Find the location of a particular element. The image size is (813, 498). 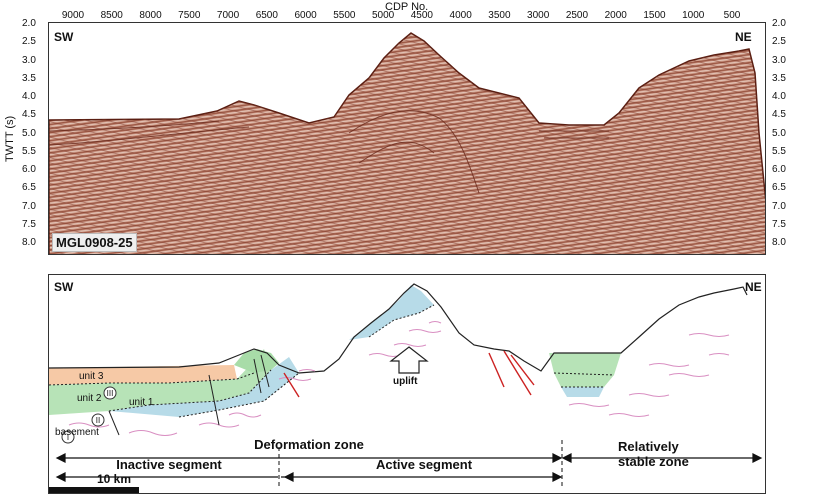

cdp-tick-label: 1000 is located at coordinates (693, 15).